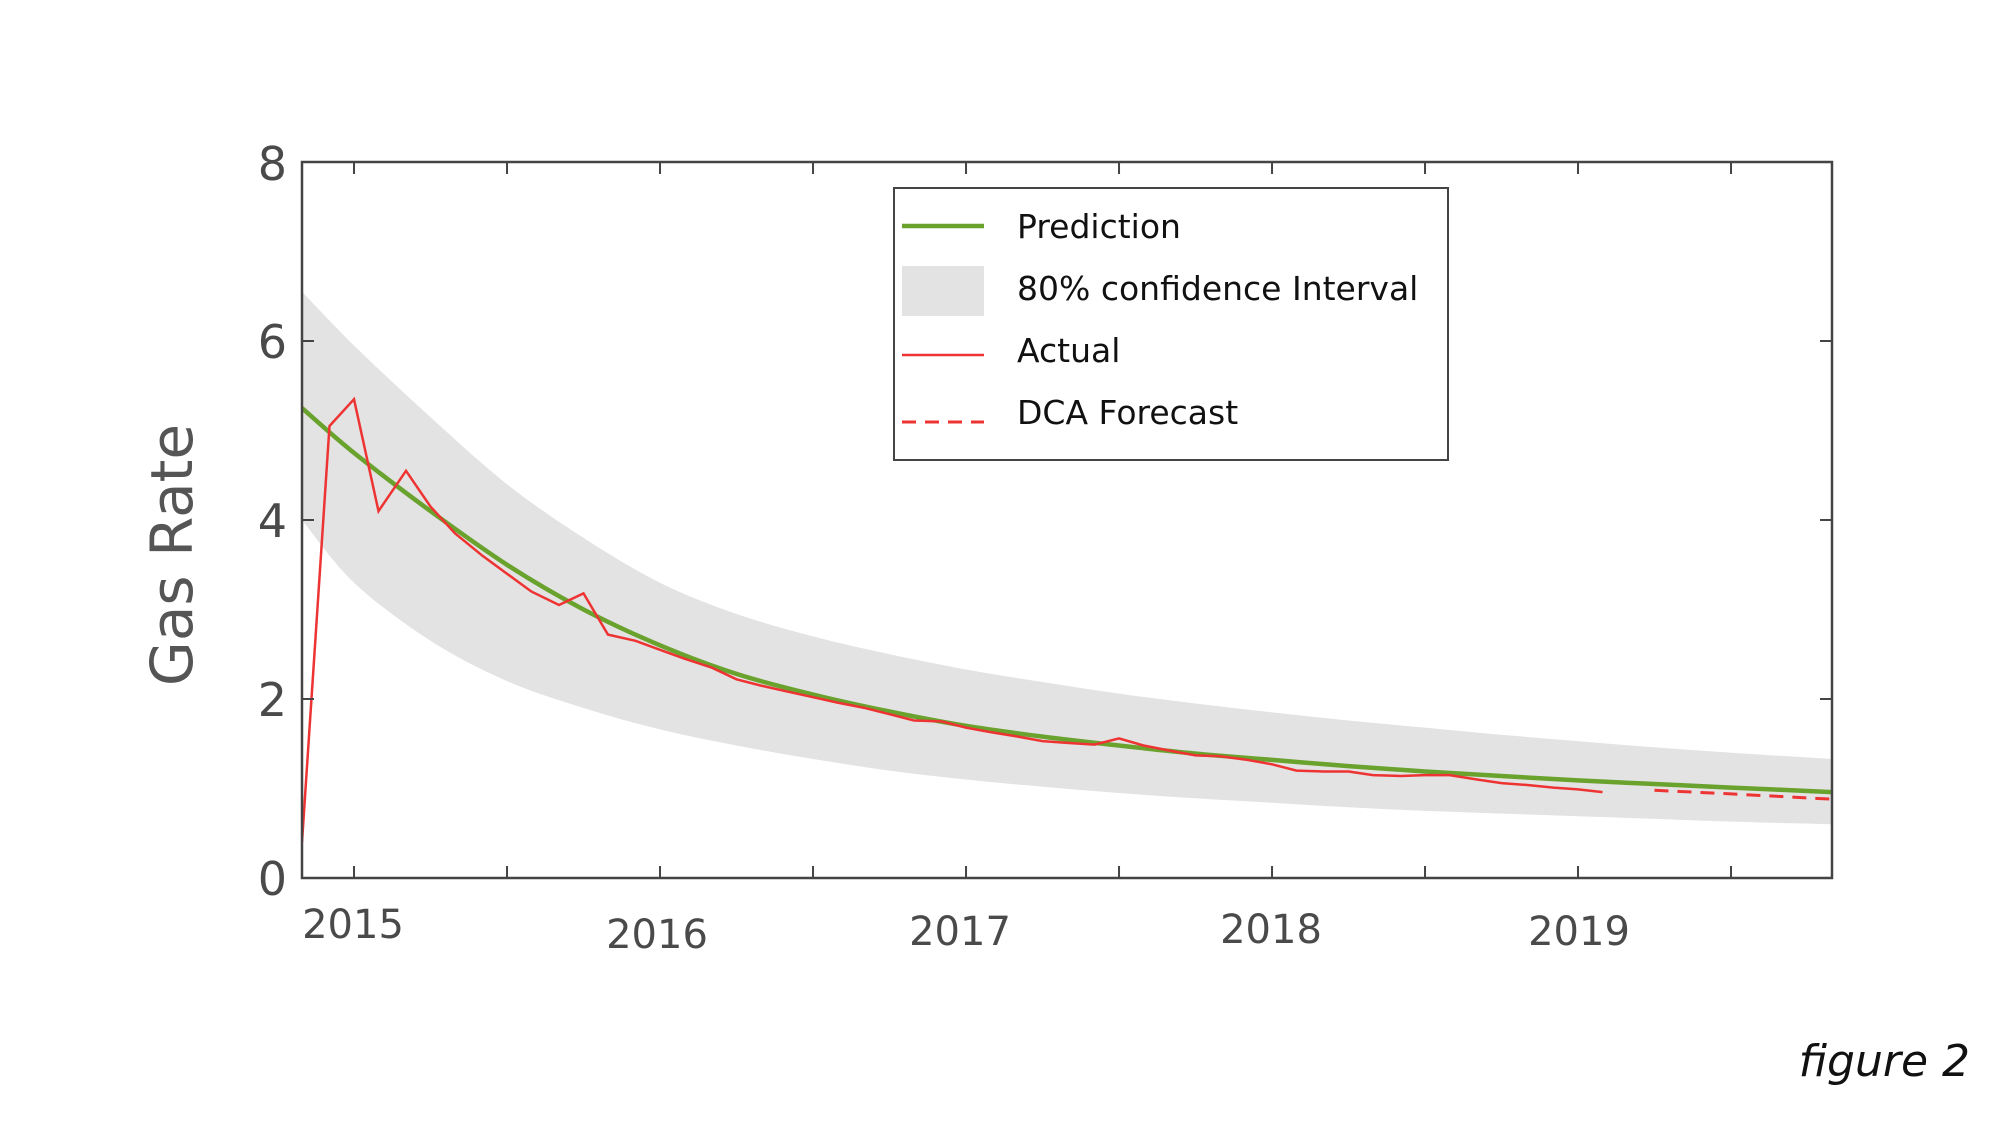 The image size is (2000, 1127). I want to click on x-tick-label-2019: 2019, so click(1579, 932).